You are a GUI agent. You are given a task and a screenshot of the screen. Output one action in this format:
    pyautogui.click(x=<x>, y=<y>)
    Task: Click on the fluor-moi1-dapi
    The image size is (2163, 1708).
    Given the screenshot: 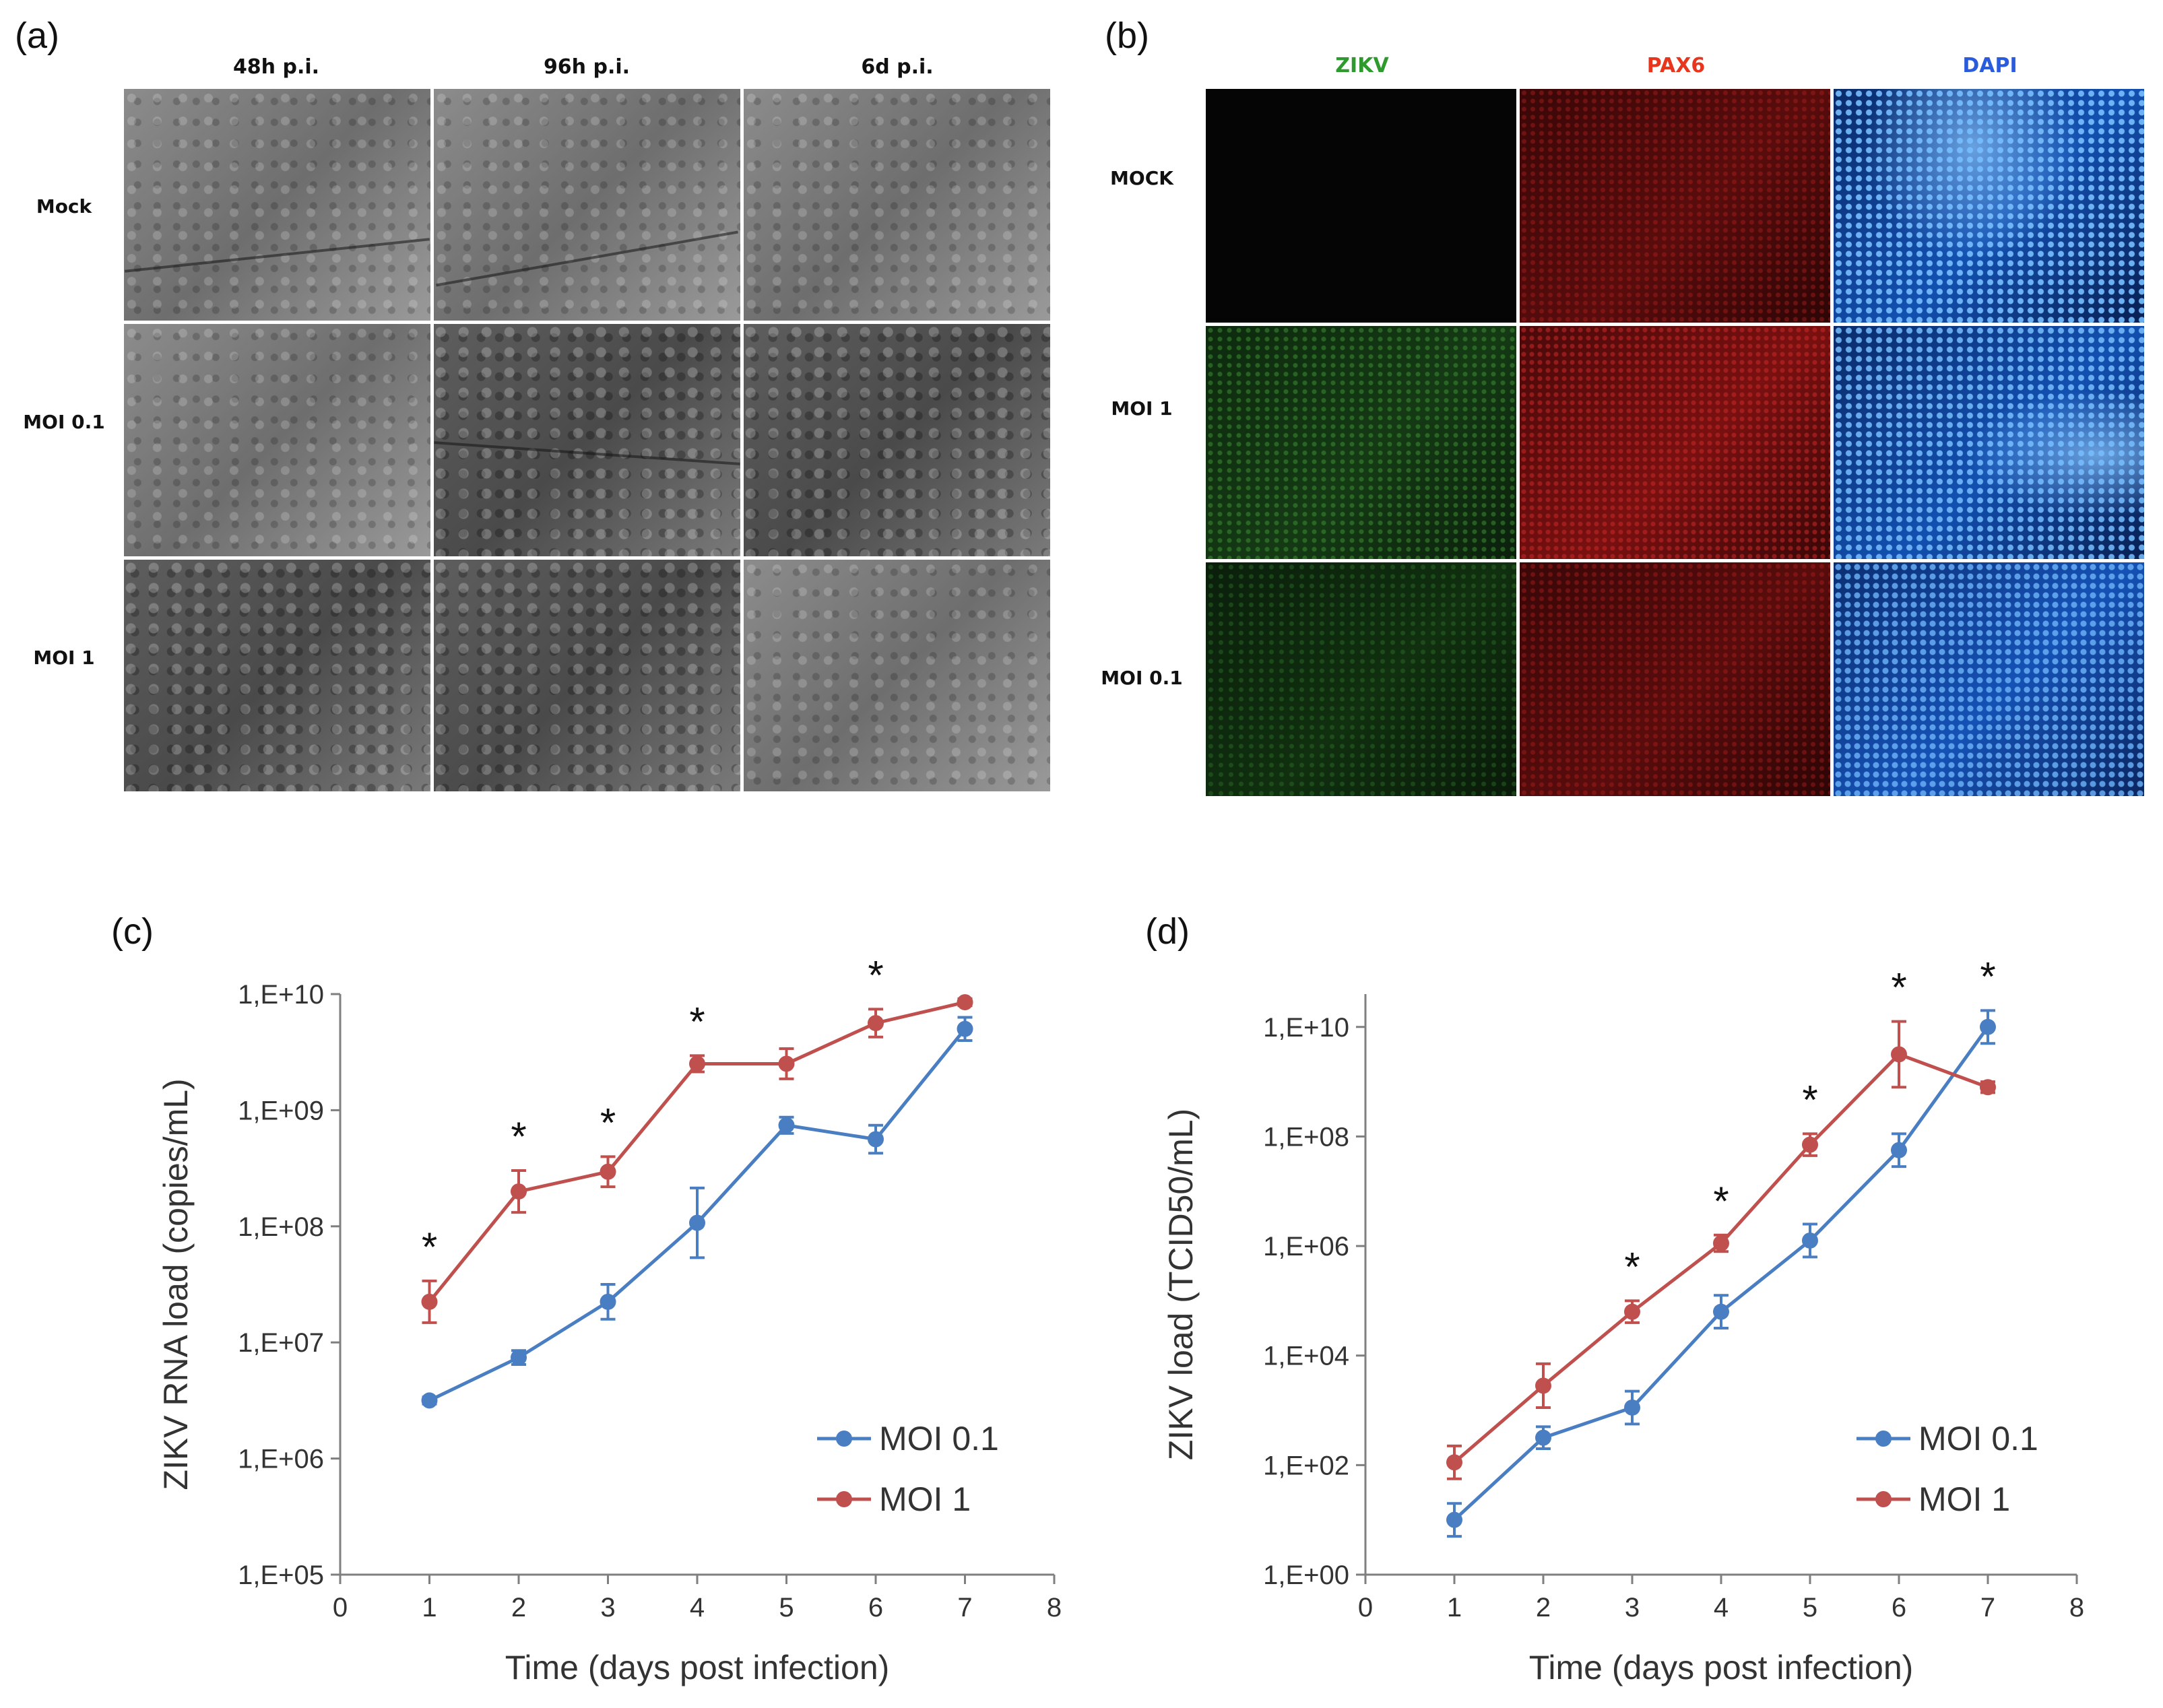 What is the action you would take?
    pyautogui.click(x=1989, y=443)
    